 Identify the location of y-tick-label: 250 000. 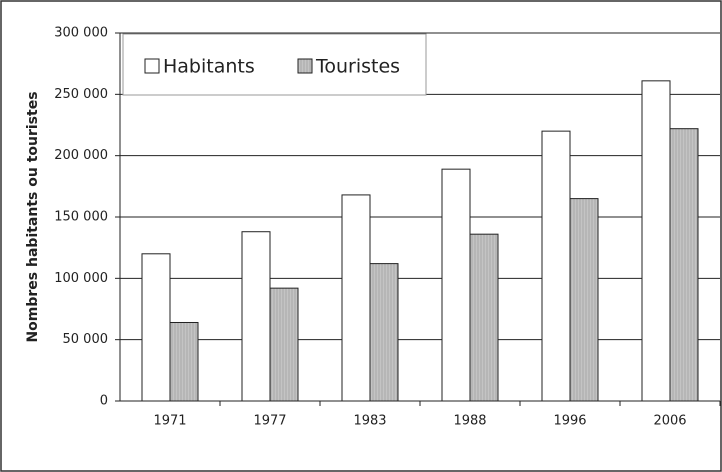
(81, 94).